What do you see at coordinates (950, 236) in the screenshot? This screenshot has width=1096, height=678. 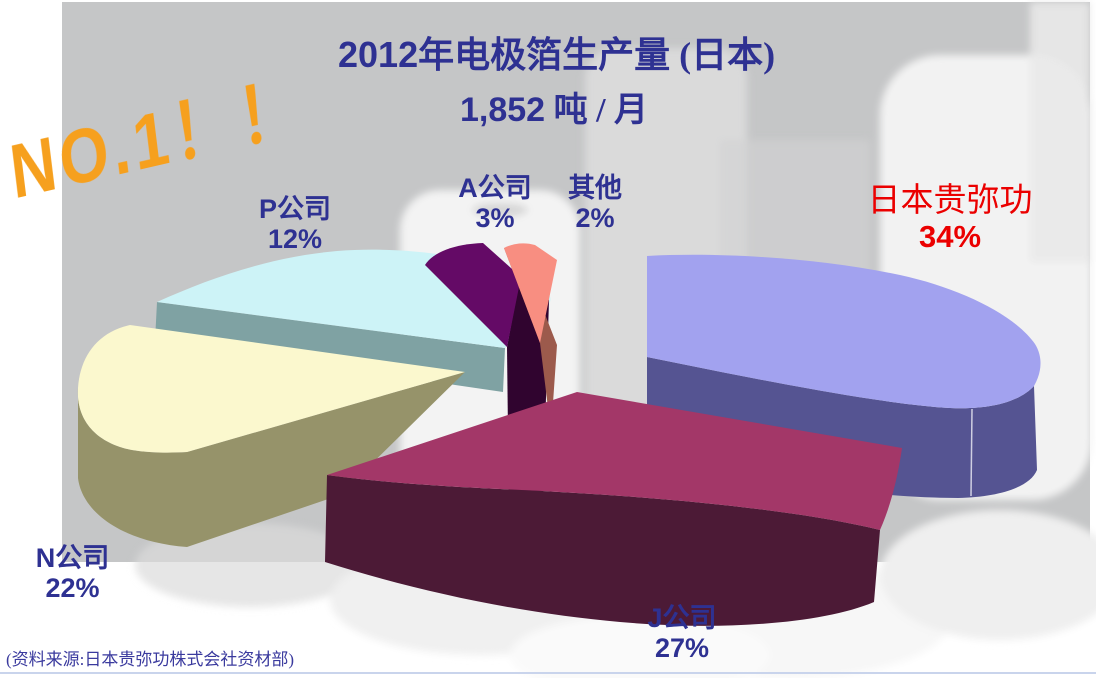 I see `label-nippon-chemicon-pct: 34%` at bounding box center [950, 236].